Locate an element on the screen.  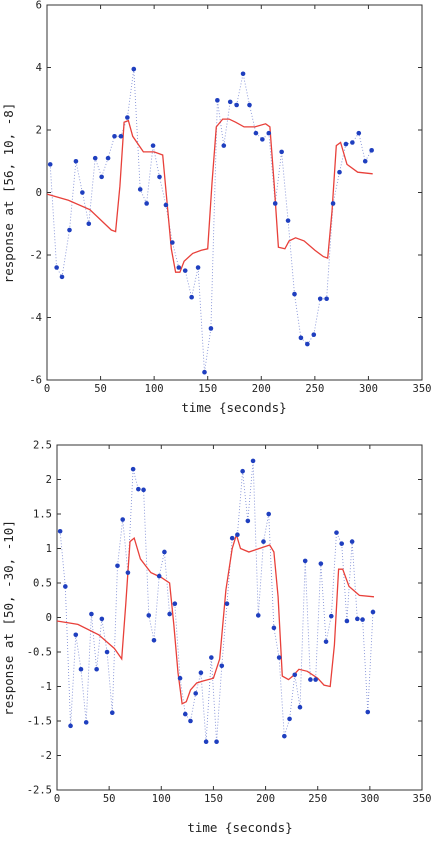
fit-line-group is located at coordinates (209, 195).